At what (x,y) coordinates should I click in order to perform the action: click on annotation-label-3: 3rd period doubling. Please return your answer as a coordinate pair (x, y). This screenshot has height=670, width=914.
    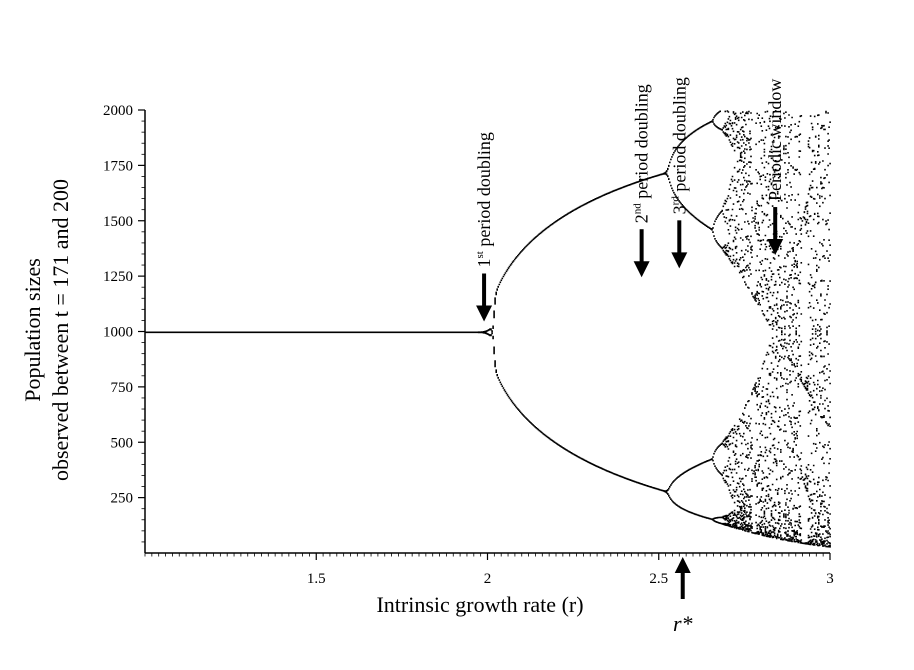
    Looking at the image, I should click on (679, 145).